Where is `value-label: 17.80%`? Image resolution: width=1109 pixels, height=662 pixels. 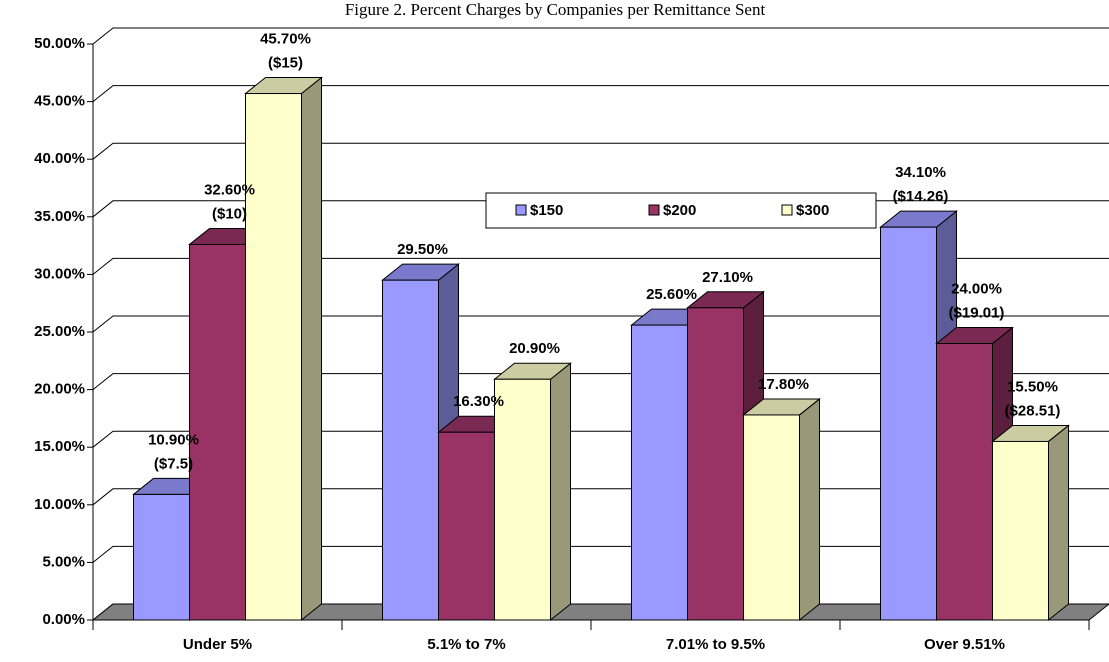 value-label: 17.80% is located at coordinates (783, 384).